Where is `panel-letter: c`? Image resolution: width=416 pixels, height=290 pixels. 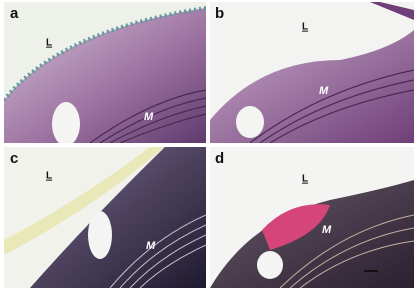 panel-letter: c is located at coordinates (14, 158).